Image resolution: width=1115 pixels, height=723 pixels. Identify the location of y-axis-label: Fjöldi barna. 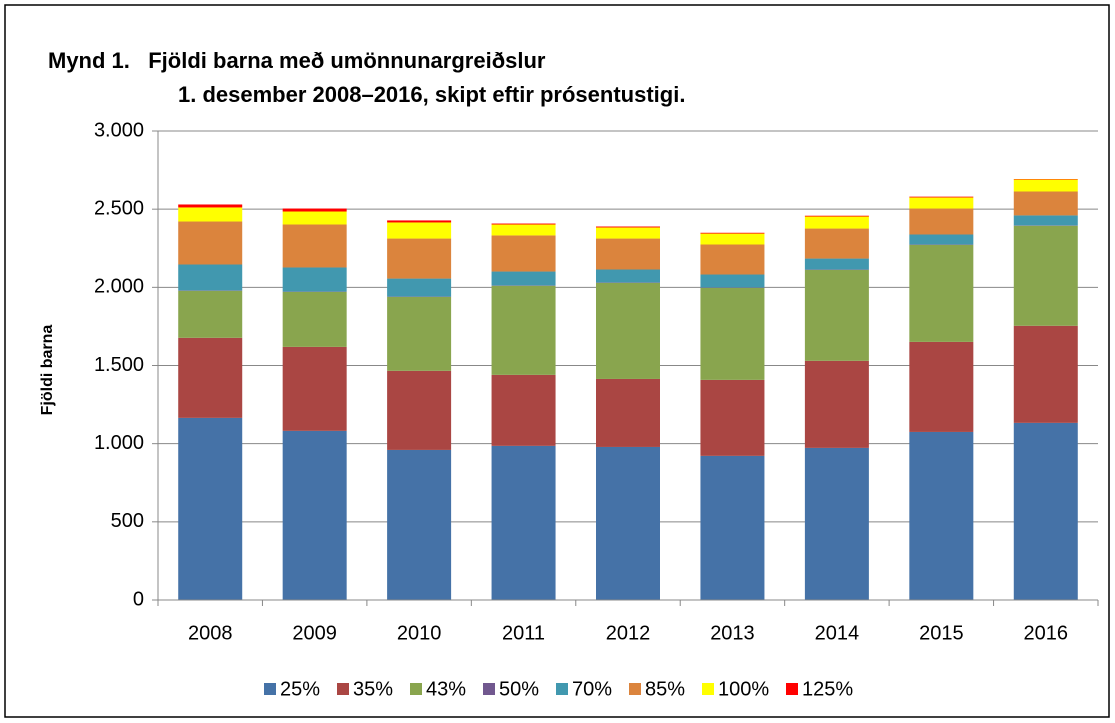
(47, 370).